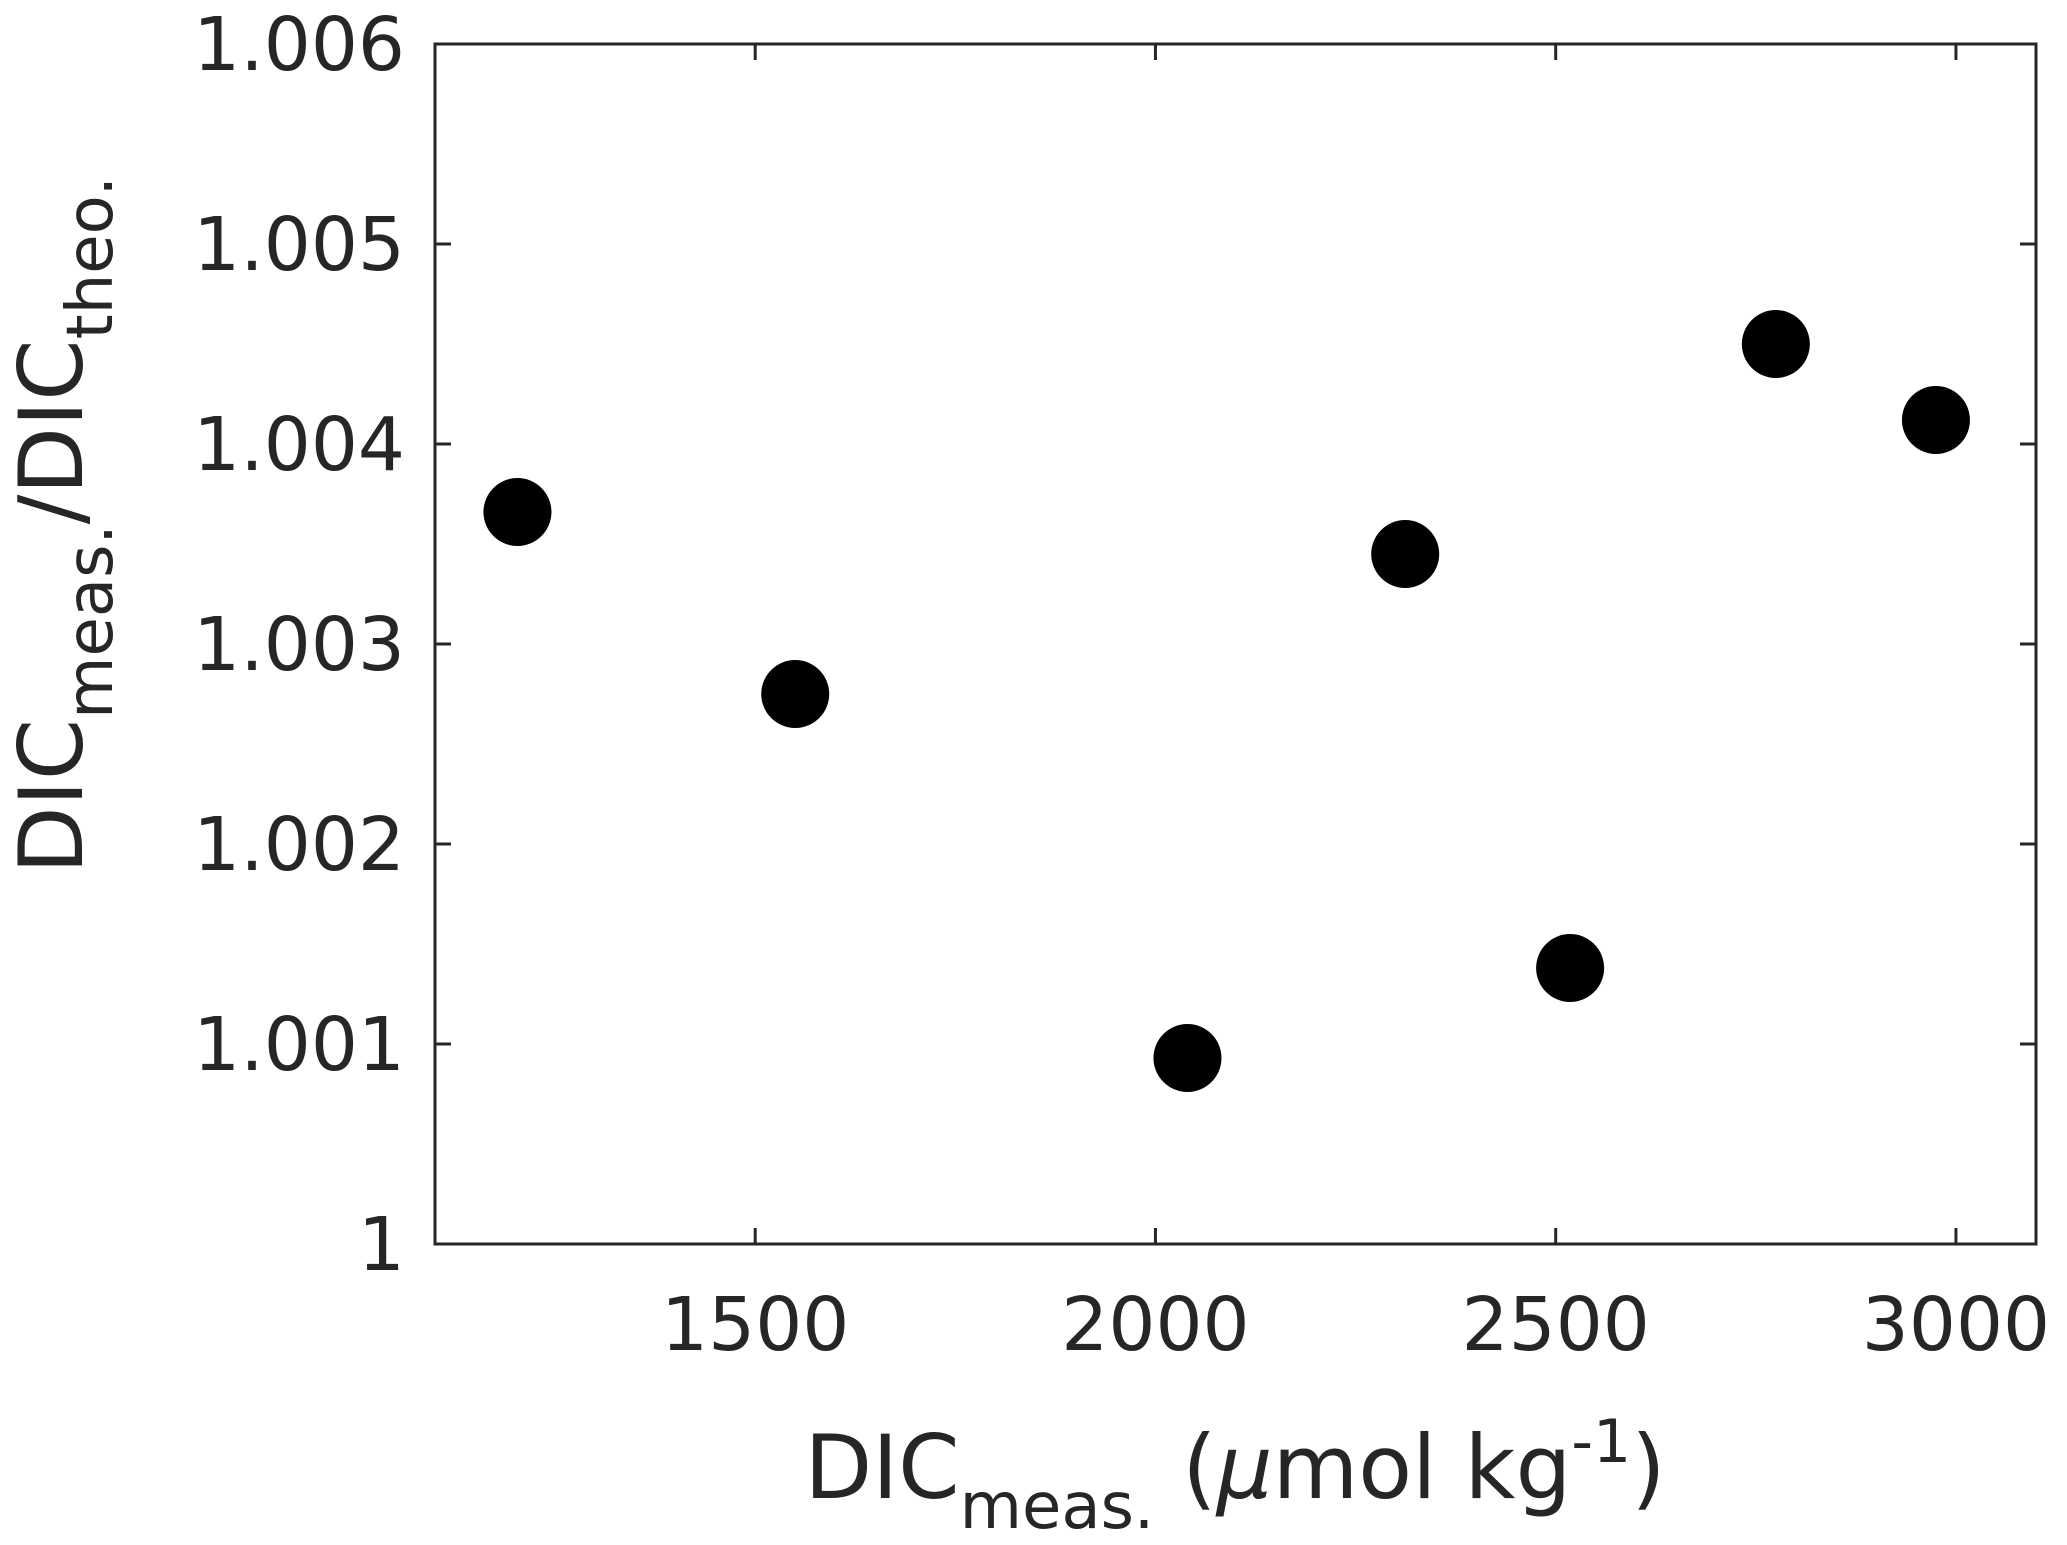 This screenshot has height=1545, width=2067. What do you see at coordinates (299, 445) in the screenshot?
I see `y-tick-label: 1.004` at bounding box center [299, 445].